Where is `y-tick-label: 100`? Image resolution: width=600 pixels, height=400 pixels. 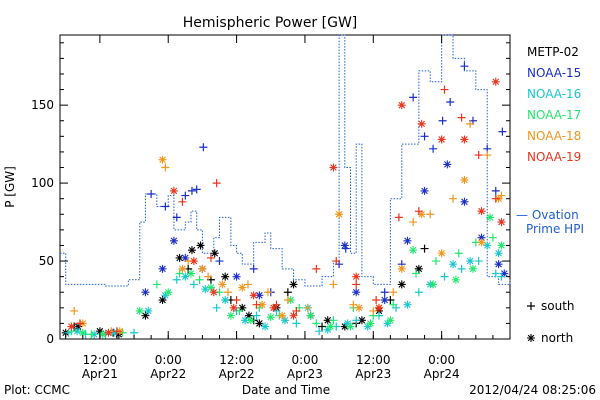 y-tick-label: 100 is located at coordinates (42, 183).